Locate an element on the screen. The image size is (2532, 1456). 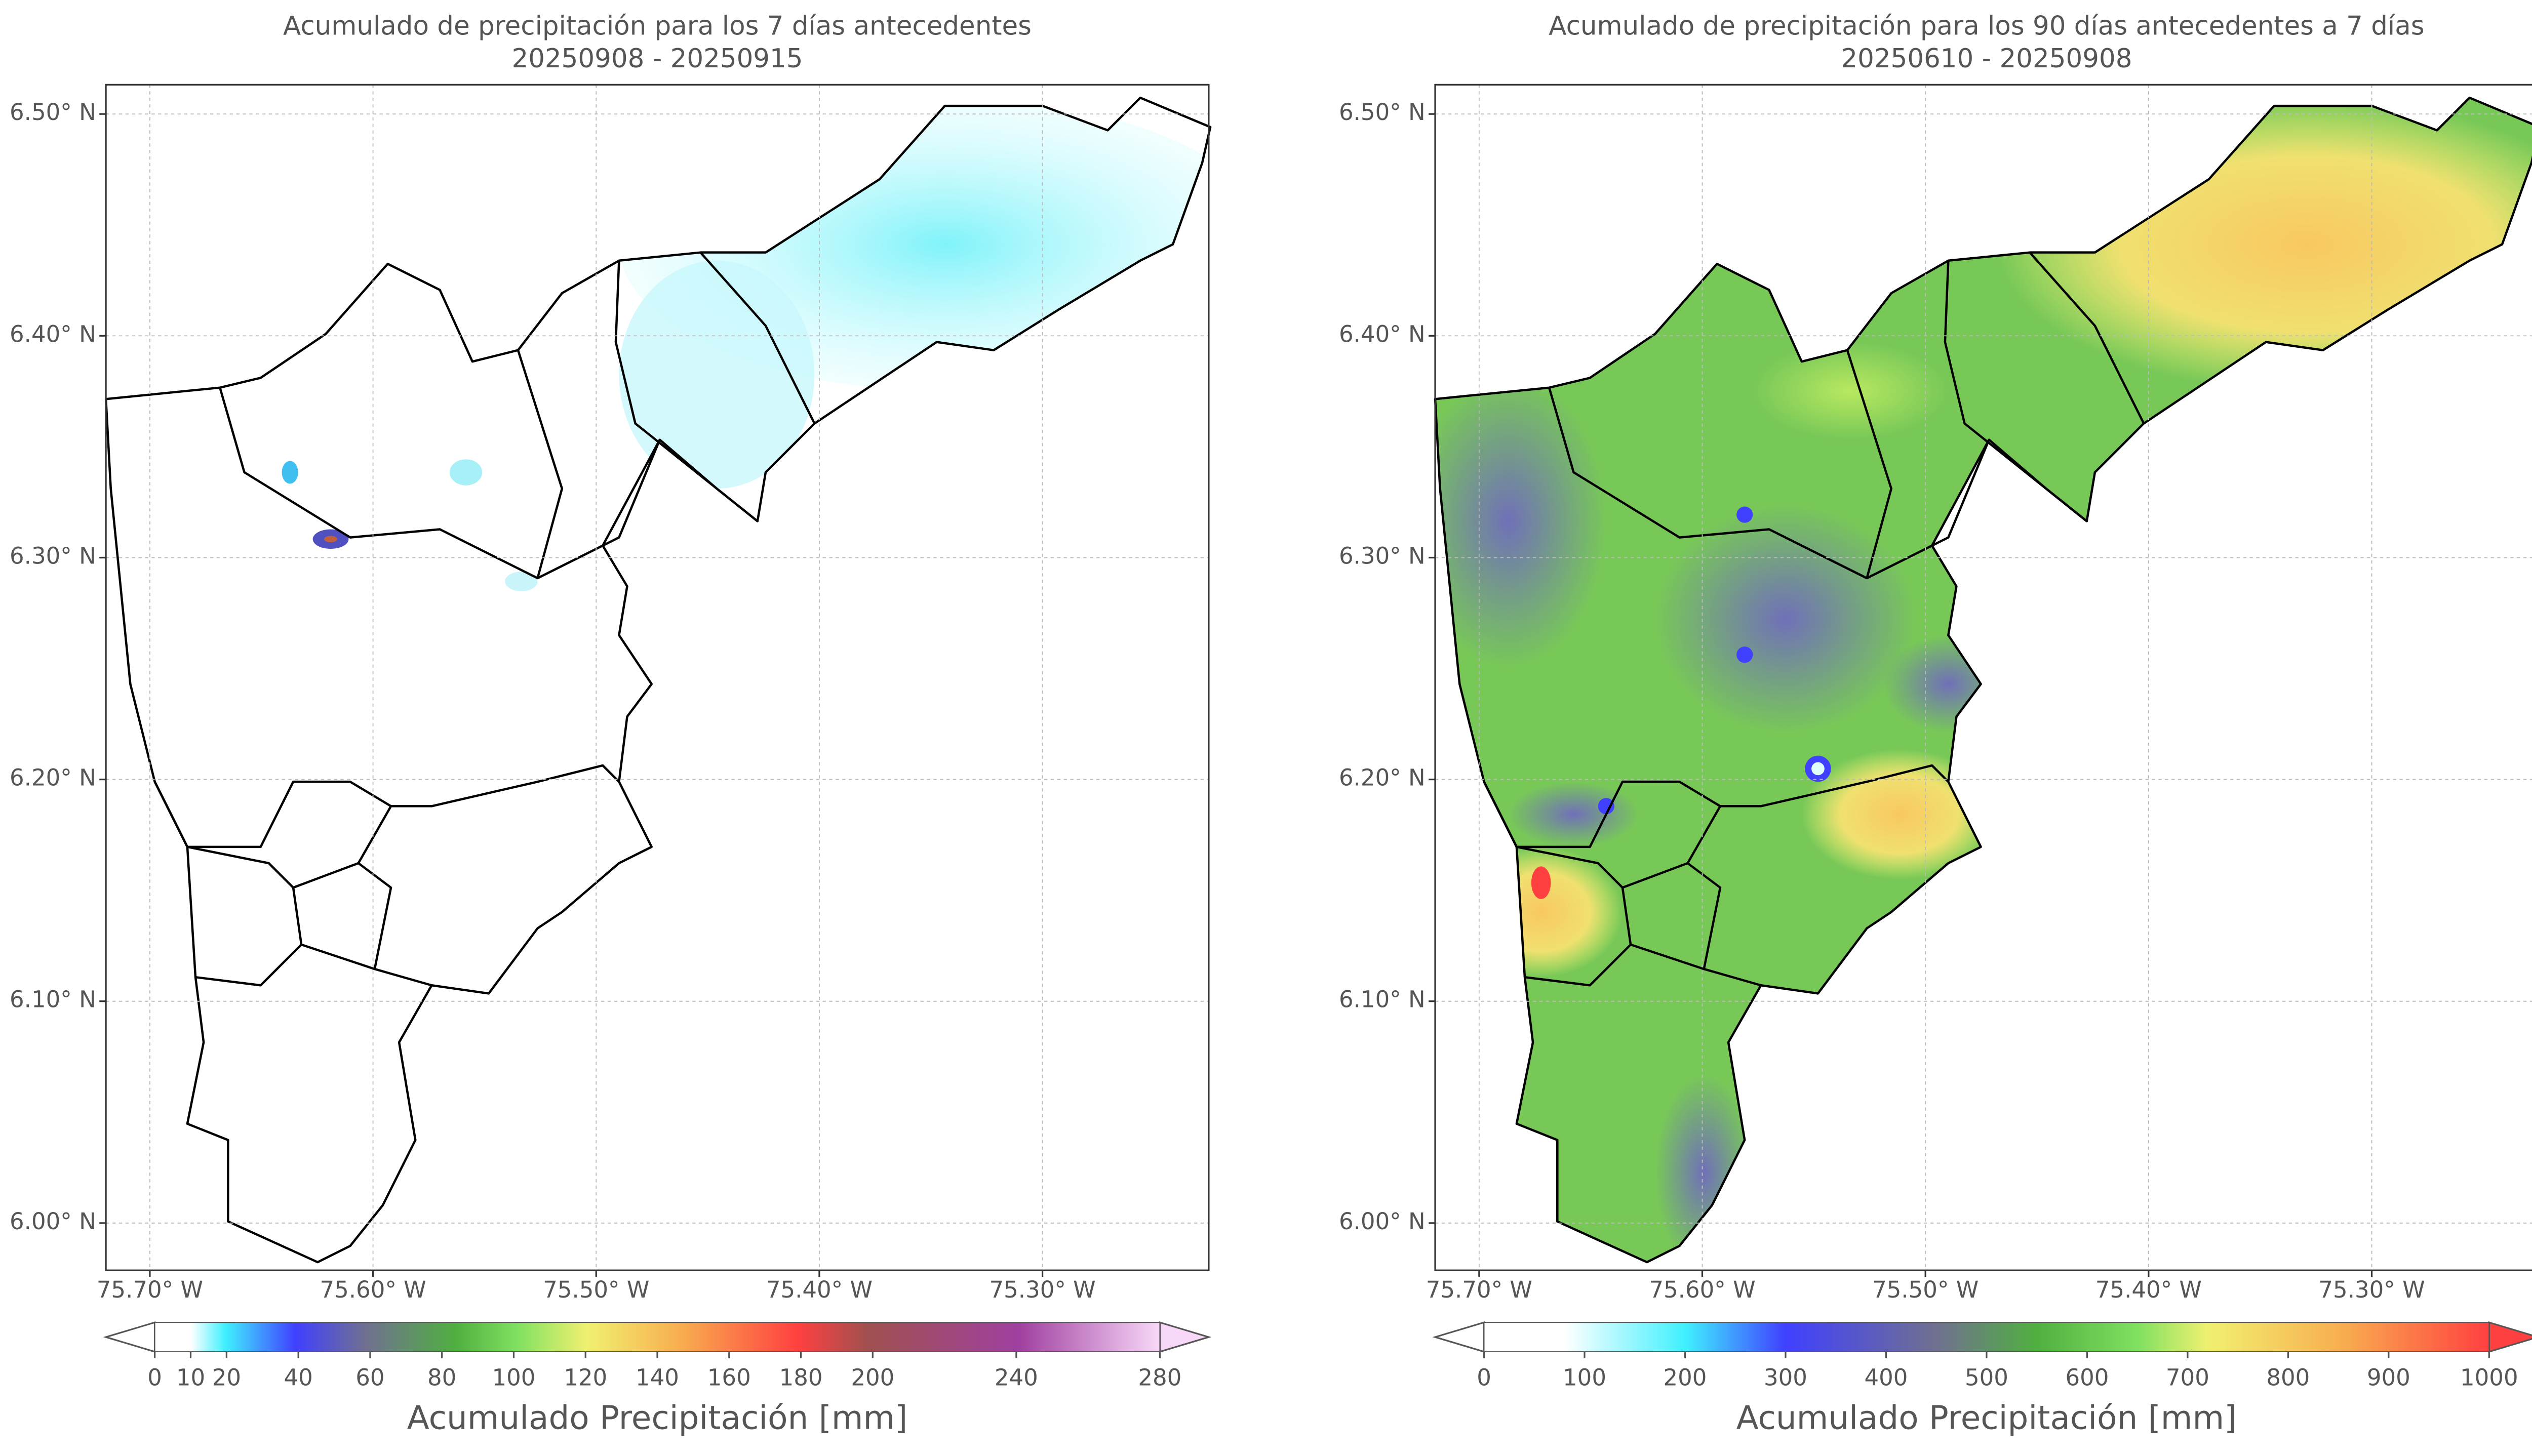
colorbar-tick-label: 20 is located at coordinates (226, 1377).